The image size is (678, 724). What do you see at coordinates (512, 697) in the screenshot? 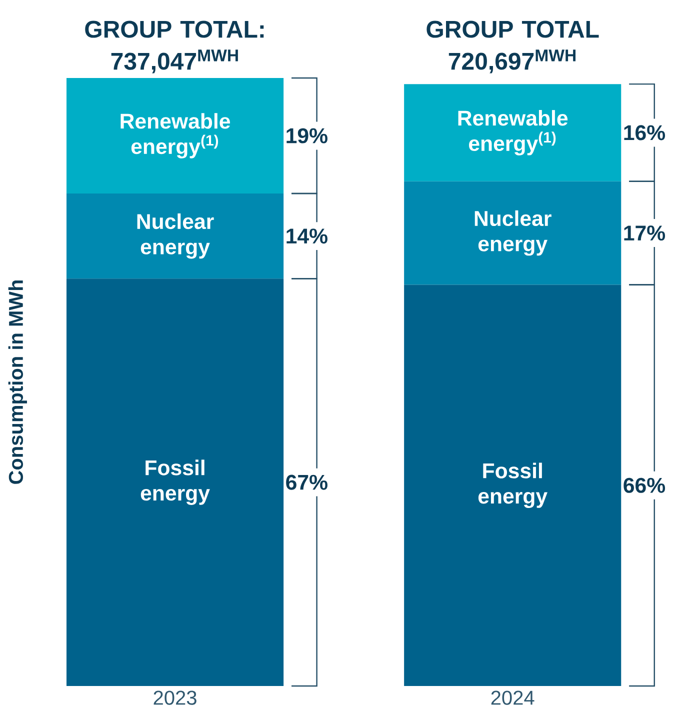
I see `x-tick-label: 2024` at bounding box center [512, 697].